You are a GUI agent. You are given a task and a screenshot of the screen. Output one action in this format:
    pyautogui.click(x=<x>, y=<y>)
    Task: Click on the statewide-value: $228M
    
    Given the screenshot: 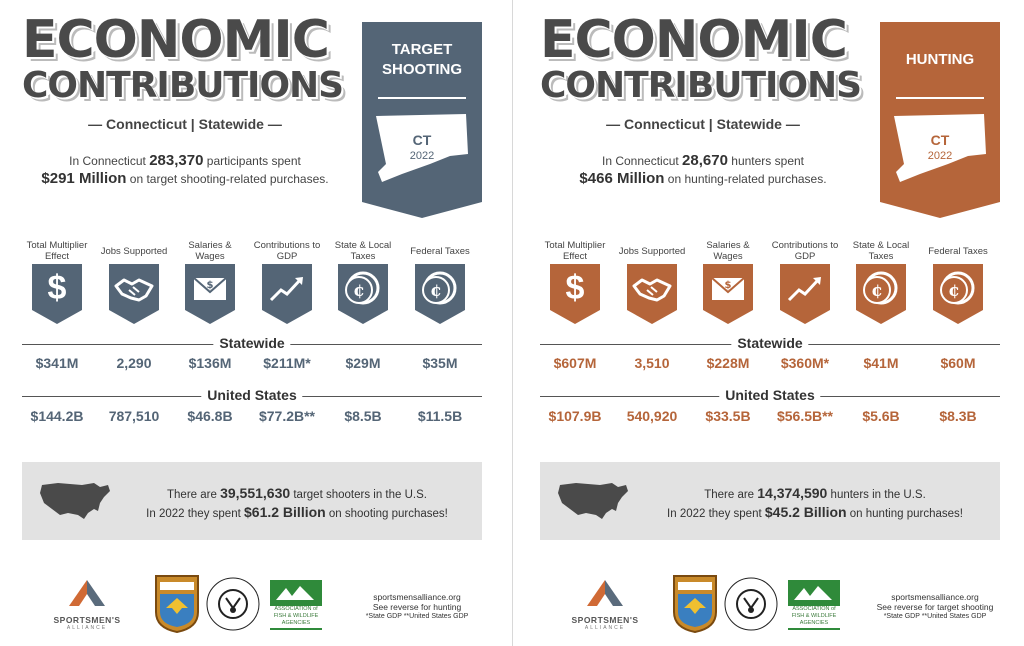 What is the action you would take?
    pyautogui.click(x=728, y=363)
    